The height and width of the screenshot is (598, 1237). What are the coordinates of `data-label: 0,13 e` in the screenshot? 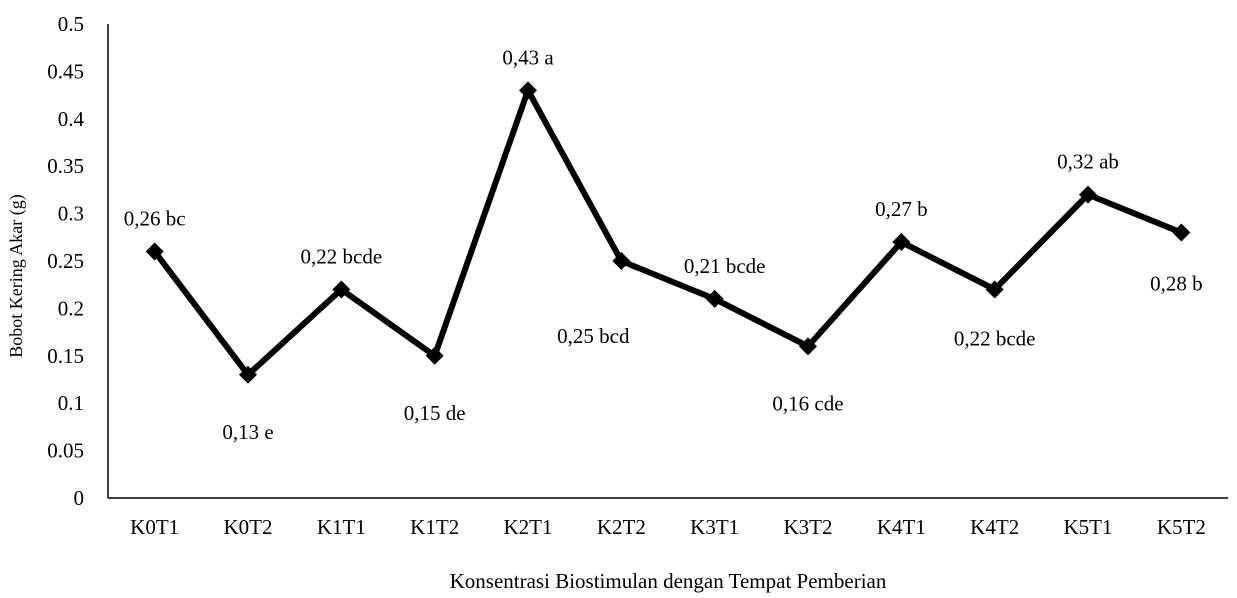 It's located at (247, 432).